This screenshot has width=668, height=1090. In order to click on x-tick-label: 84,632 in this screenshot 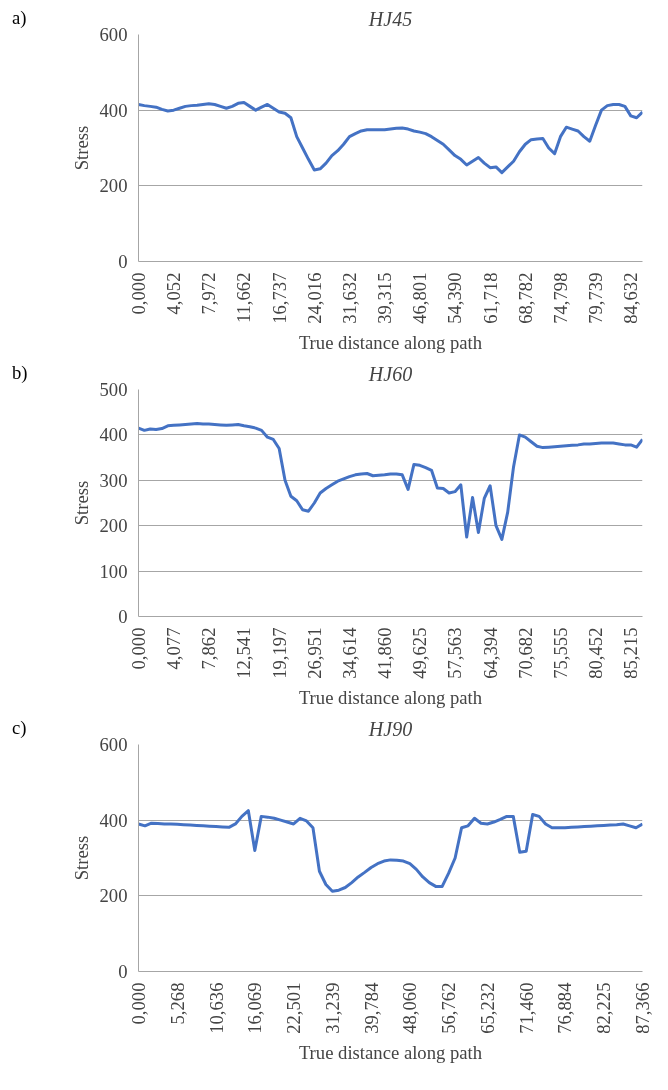, I will do `click(631, 298)`.